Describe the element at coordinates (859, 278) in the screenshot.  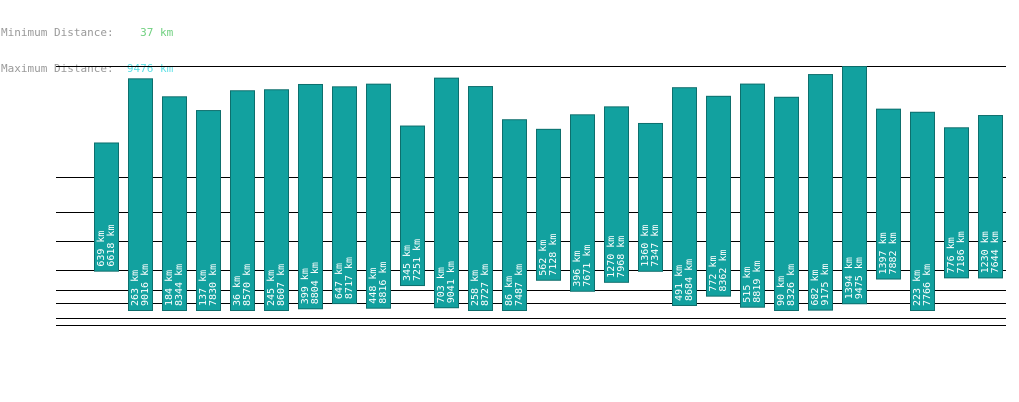
I see `bar-max-label: 9475 km` at that location.